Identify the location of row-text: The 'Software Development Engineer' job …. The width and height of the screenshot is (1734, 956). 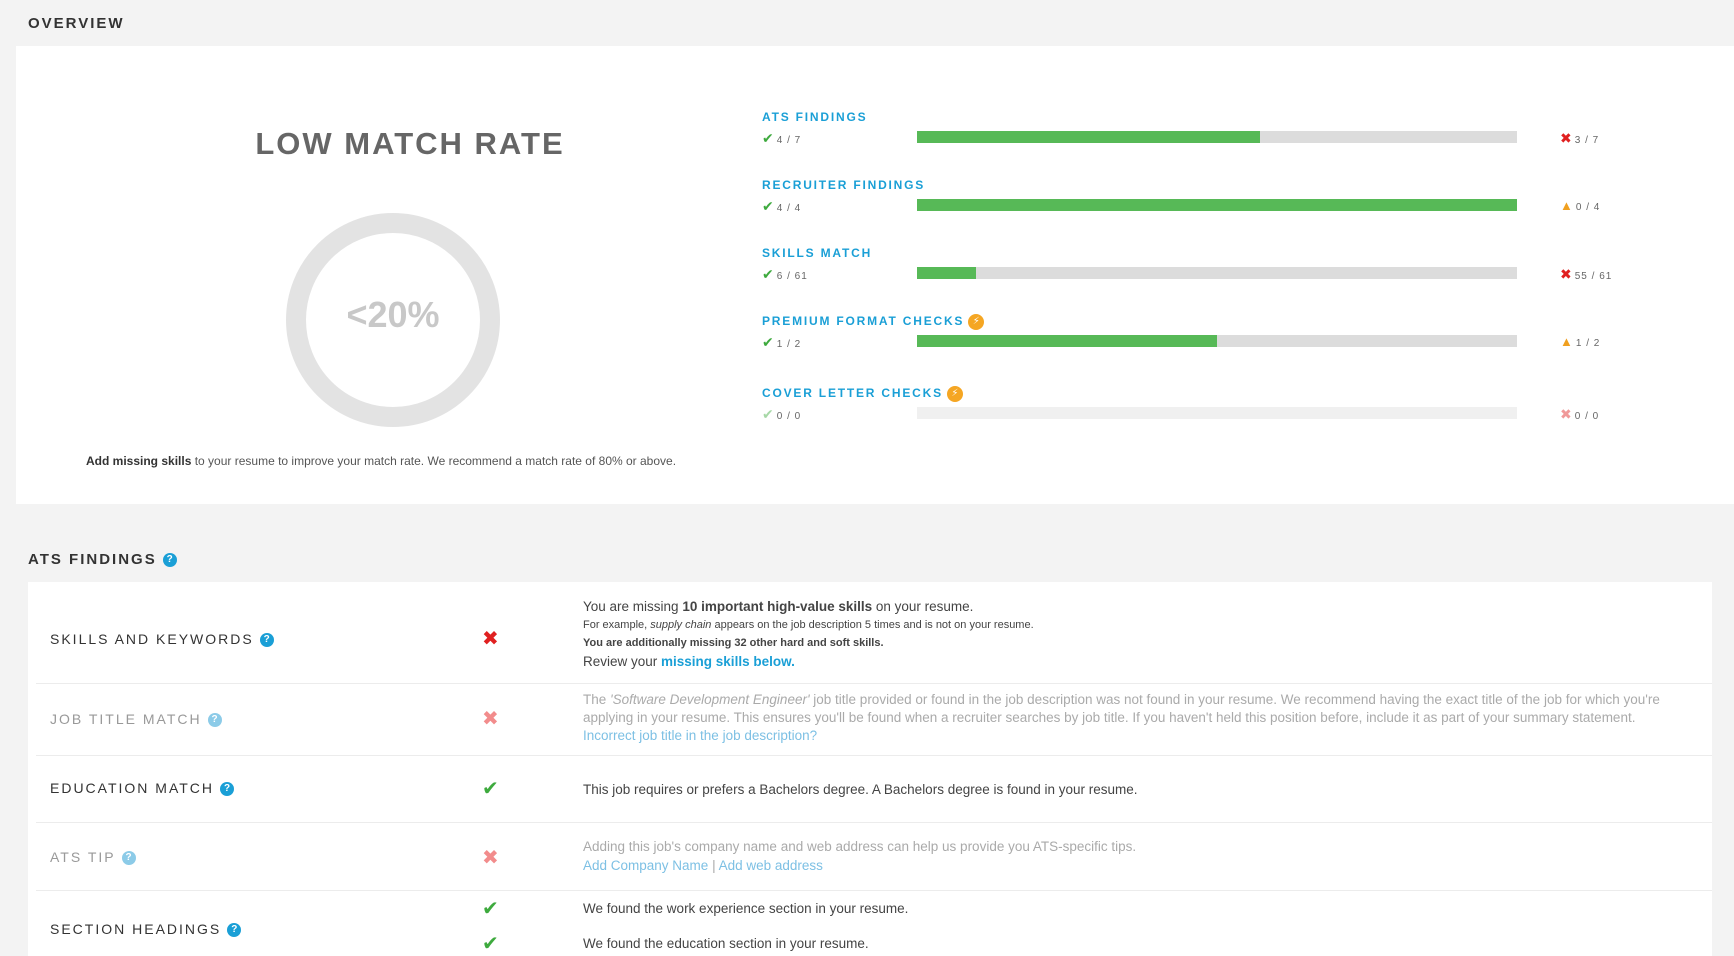
(1121, 717).